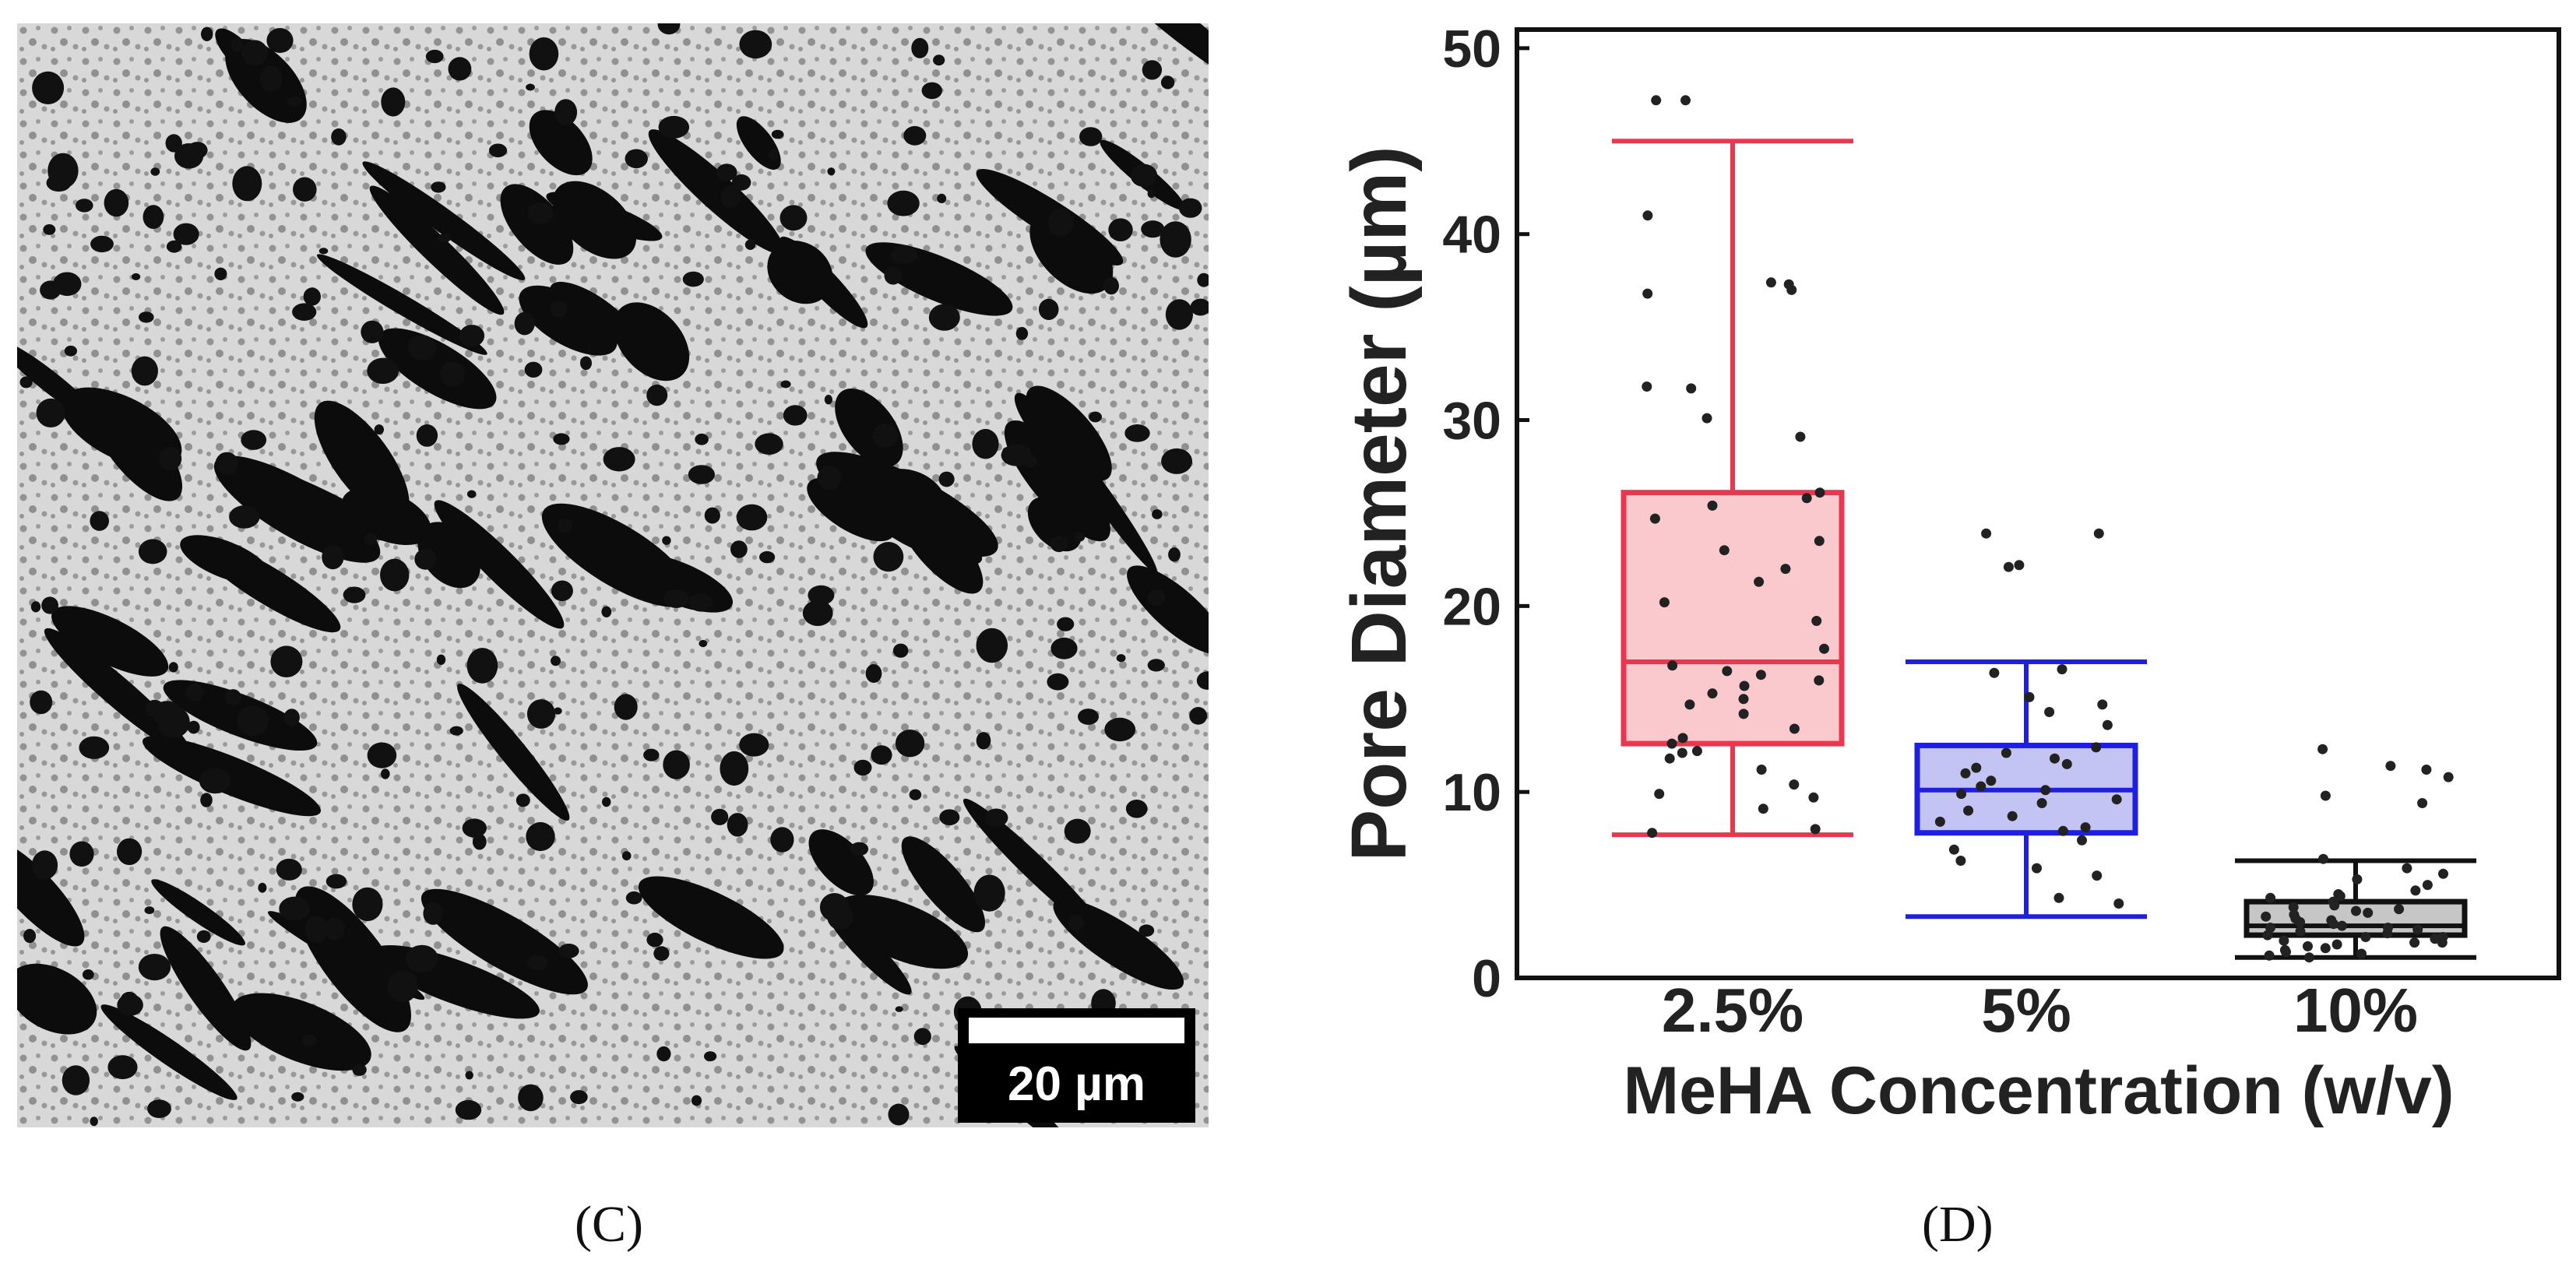 The width and height of the screenshot is (2576, 1280). I want to click on y-axis-label: Pore Diameter (µm), so click(1379, 504).